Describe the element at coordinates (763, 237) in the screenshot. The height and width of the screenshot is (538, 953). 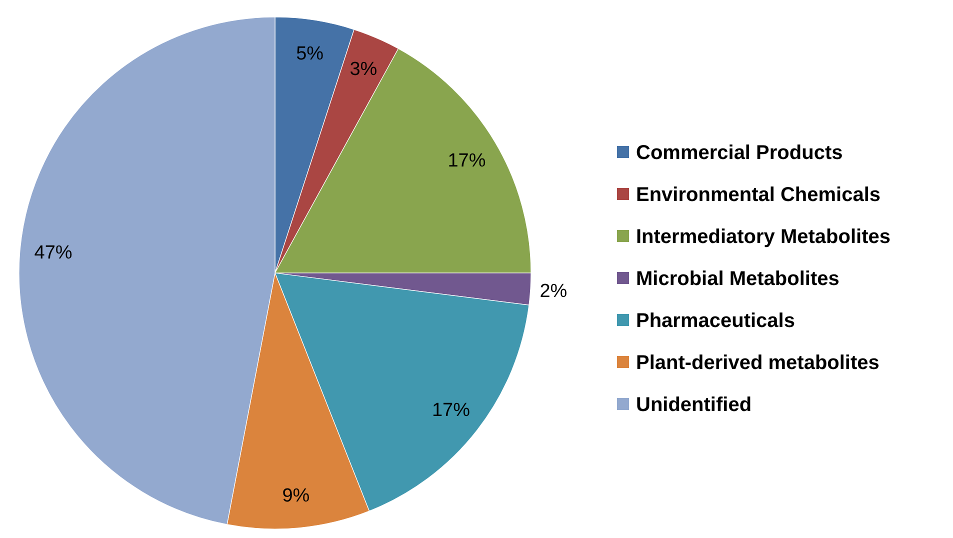
I see `legend-label: Intermediatory Metabolites` at that location.